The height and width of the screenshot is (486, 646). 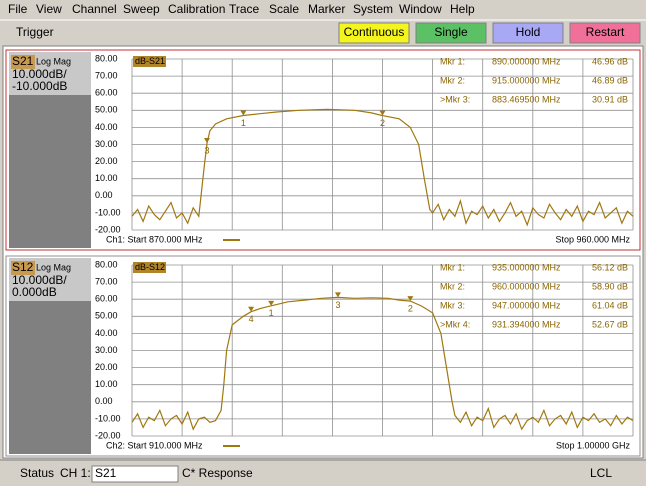 I want to click on format: Log Mag, so click(x=53, y=61).